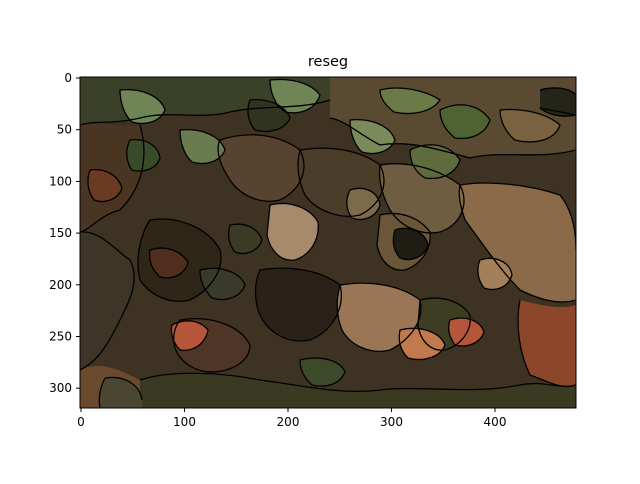  I want to click on x-tick-label: 400, so click(495, 422).